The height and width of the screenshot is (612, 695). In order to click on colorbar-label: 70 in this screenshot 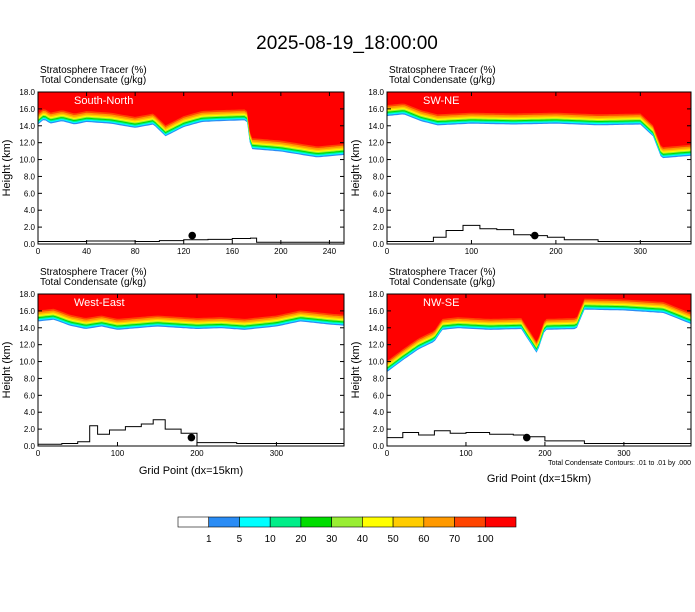, I will do `click(455, 539)`.